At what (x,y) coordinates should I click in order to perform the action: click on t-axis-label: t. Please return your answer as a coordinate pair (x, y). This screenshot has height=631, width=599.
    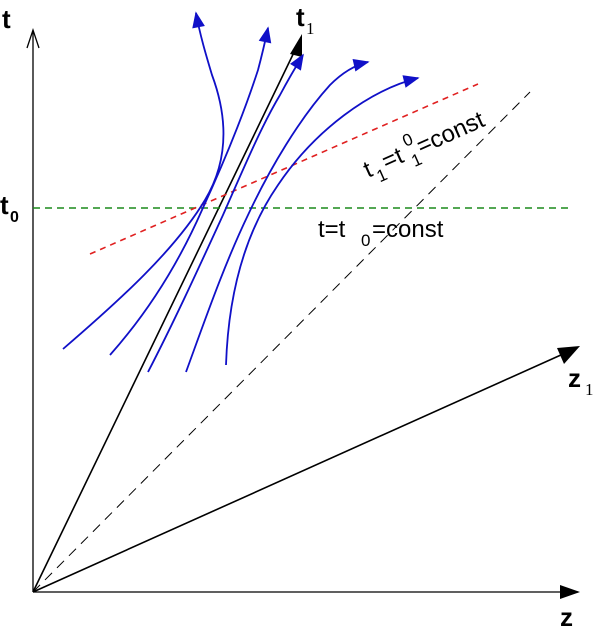
    Looking at the image, I should click on (6, 19).